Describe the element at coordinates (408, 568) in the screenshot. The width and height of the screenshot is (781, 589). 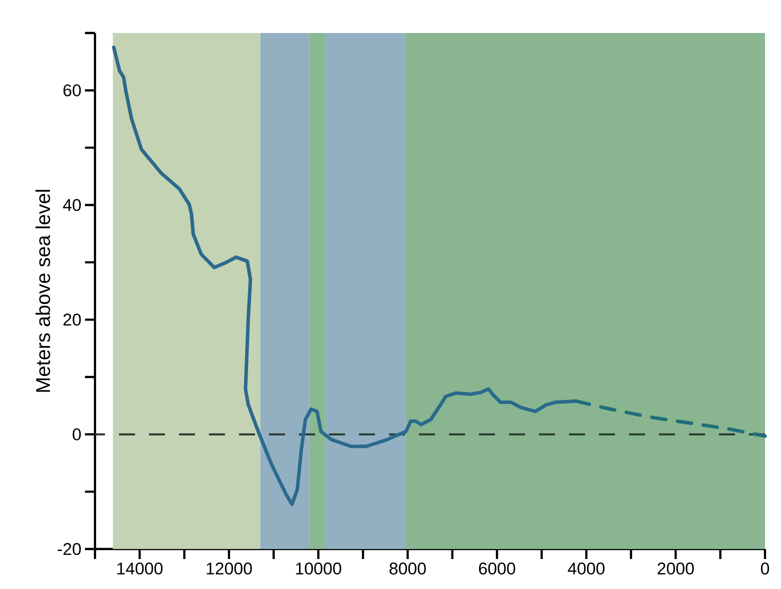
I see `x-tick-label: 8000` at that location.